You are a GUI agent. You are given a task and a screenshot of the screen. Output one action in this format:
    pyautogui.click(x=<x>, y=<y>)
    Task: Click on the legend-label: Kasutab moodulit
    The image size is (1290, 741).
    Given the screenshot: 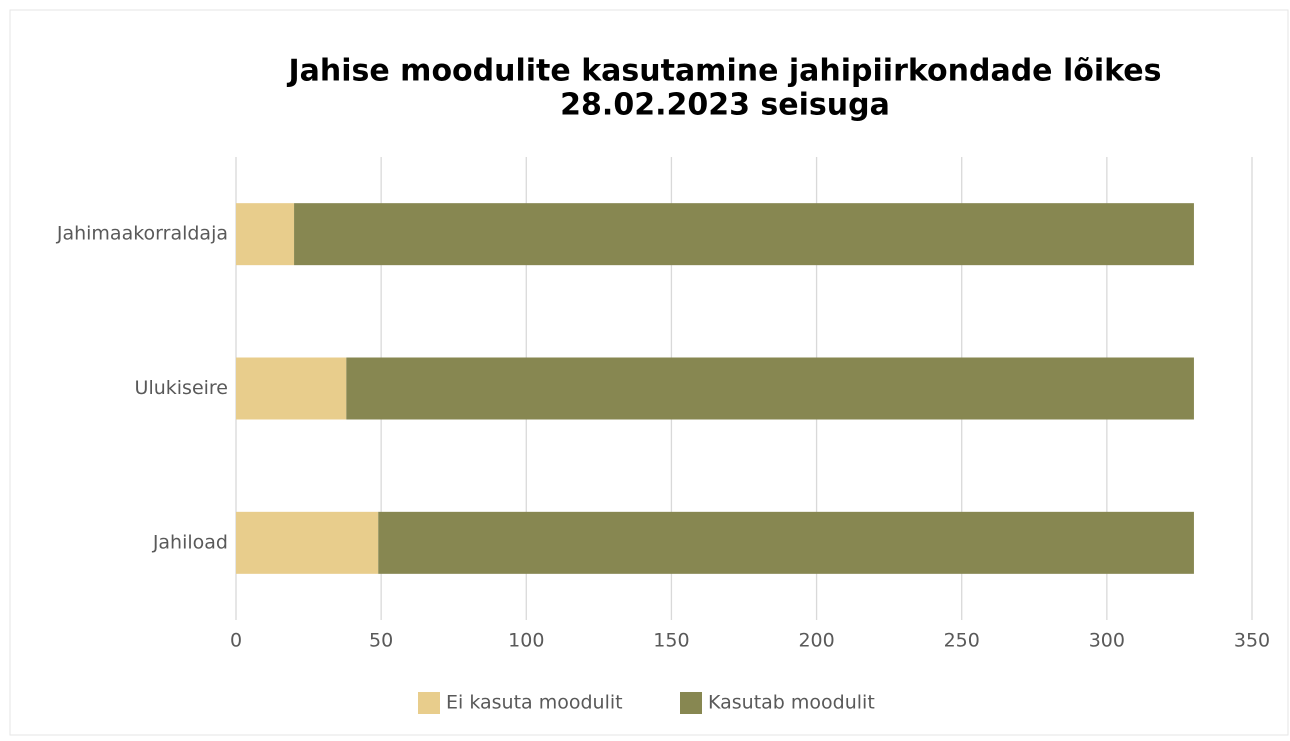 What is the action you would take?
    pyautogui.click(x=791, y=703)
    